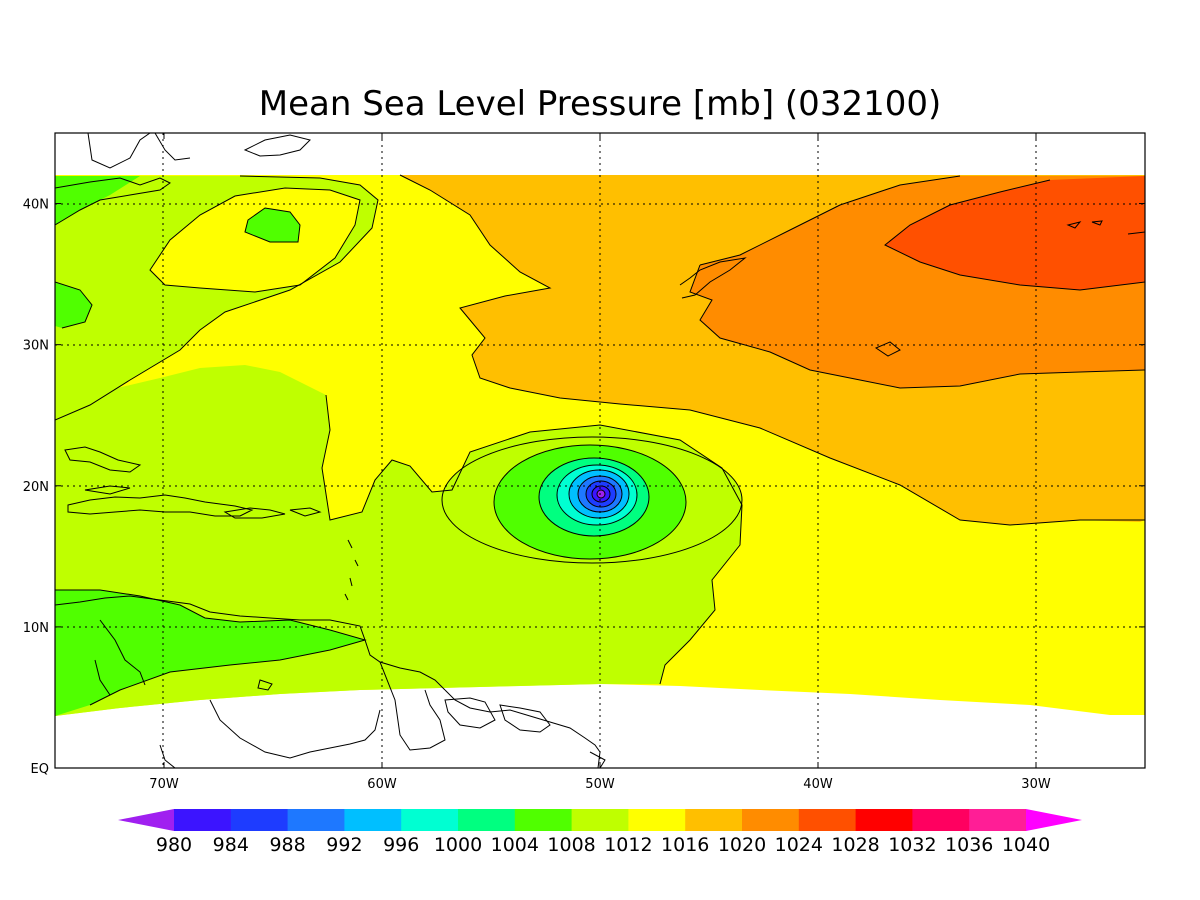 The width and height of the screenshot is (1200, 900). Describe the element at coordinates (1036, 784) in the screenshot. I see `lon-tick-label: 30W` at that location.